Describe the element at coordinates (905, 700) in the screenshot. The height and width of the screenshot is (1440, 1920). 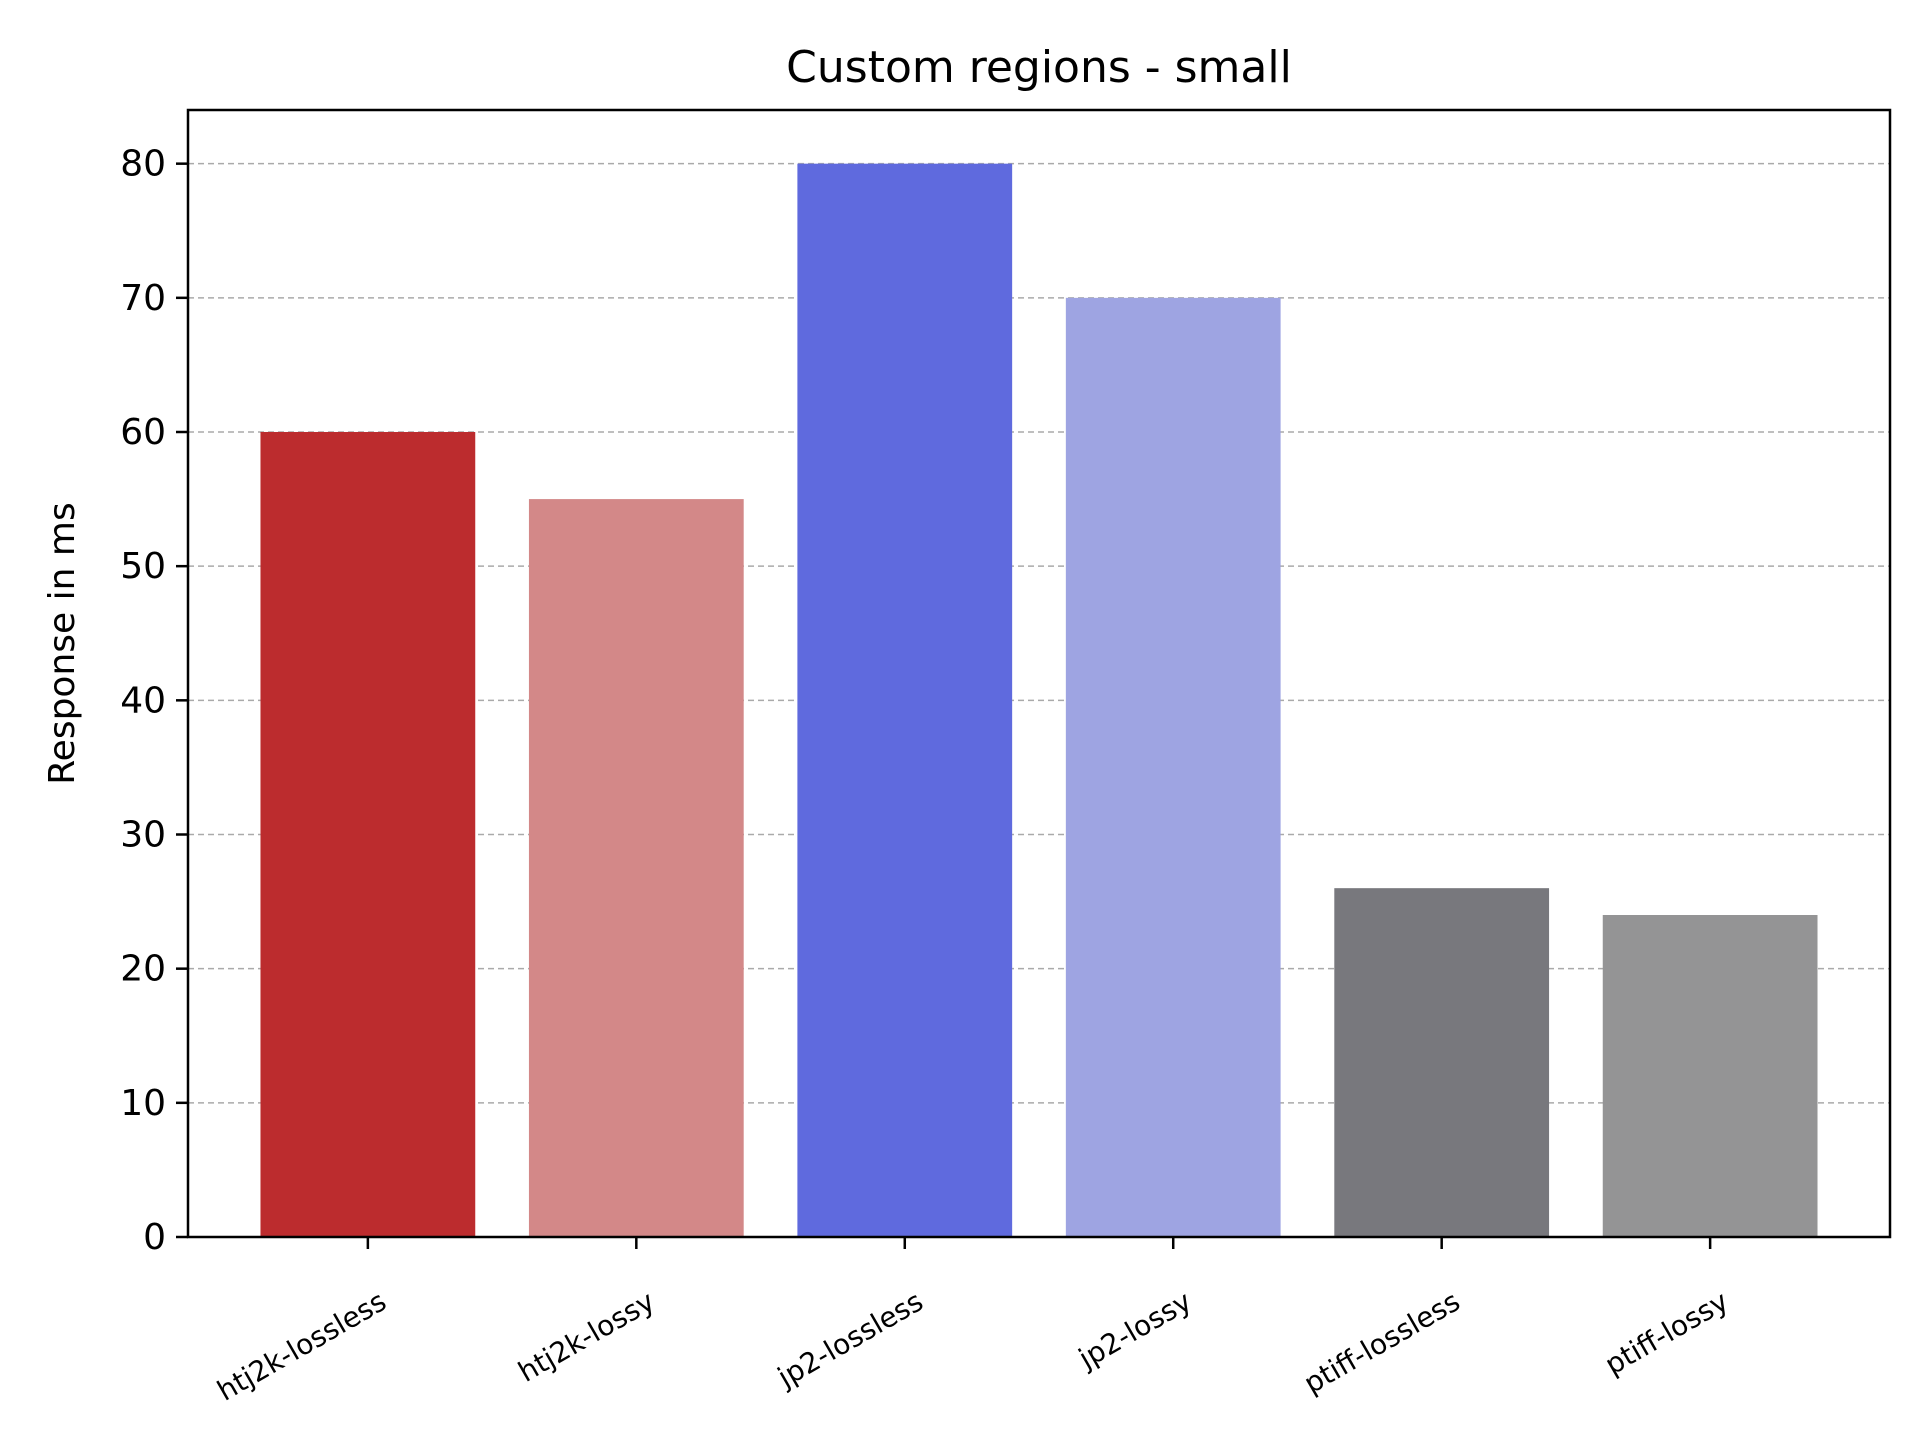
I see `bar-jp2-lossless` at that location.